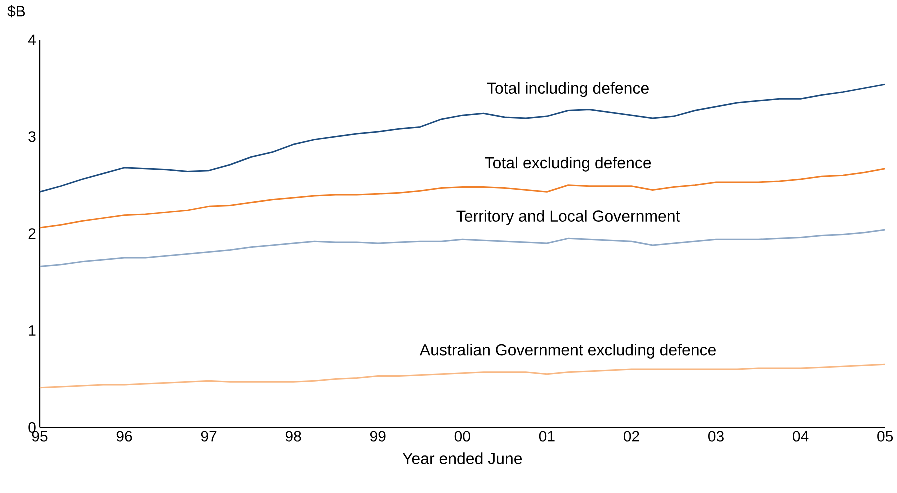 Image resolution: width=897 pixels, height=493 pixels. What do you see at coordinates (568, 164) in the screenshot?
I see `series-label: Total excluding defence` at bounding box center [568, 164].